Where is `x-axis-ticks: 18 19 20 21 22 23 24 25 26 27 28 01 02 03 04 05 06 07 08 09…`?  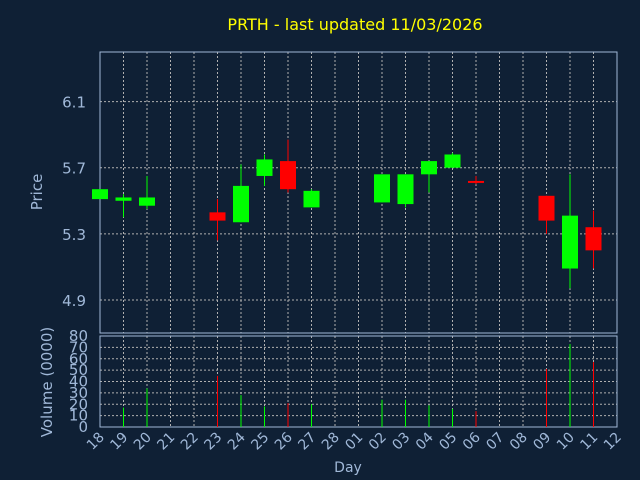 x-axis-ticks: 18 19 20 21 22 23 24 25 26 27 28 01 02 03 04 05 06 07 08 09… is located at coordinates (354, 441).